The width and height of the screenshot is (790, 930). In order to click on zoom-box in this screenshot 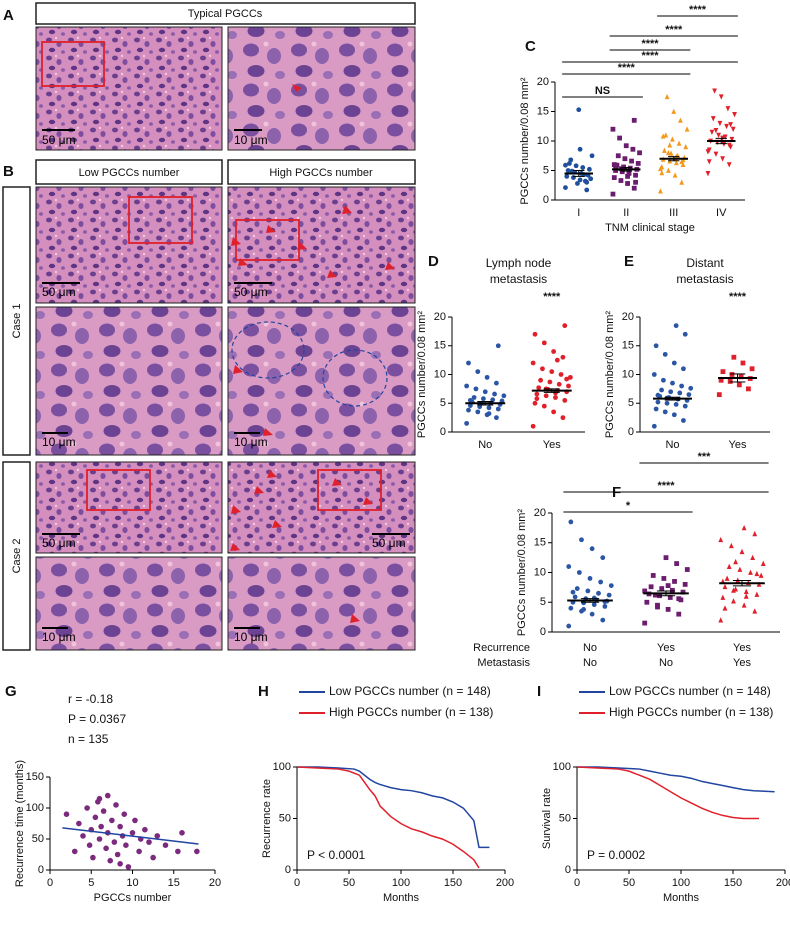, I will do `click(349, 490)`.